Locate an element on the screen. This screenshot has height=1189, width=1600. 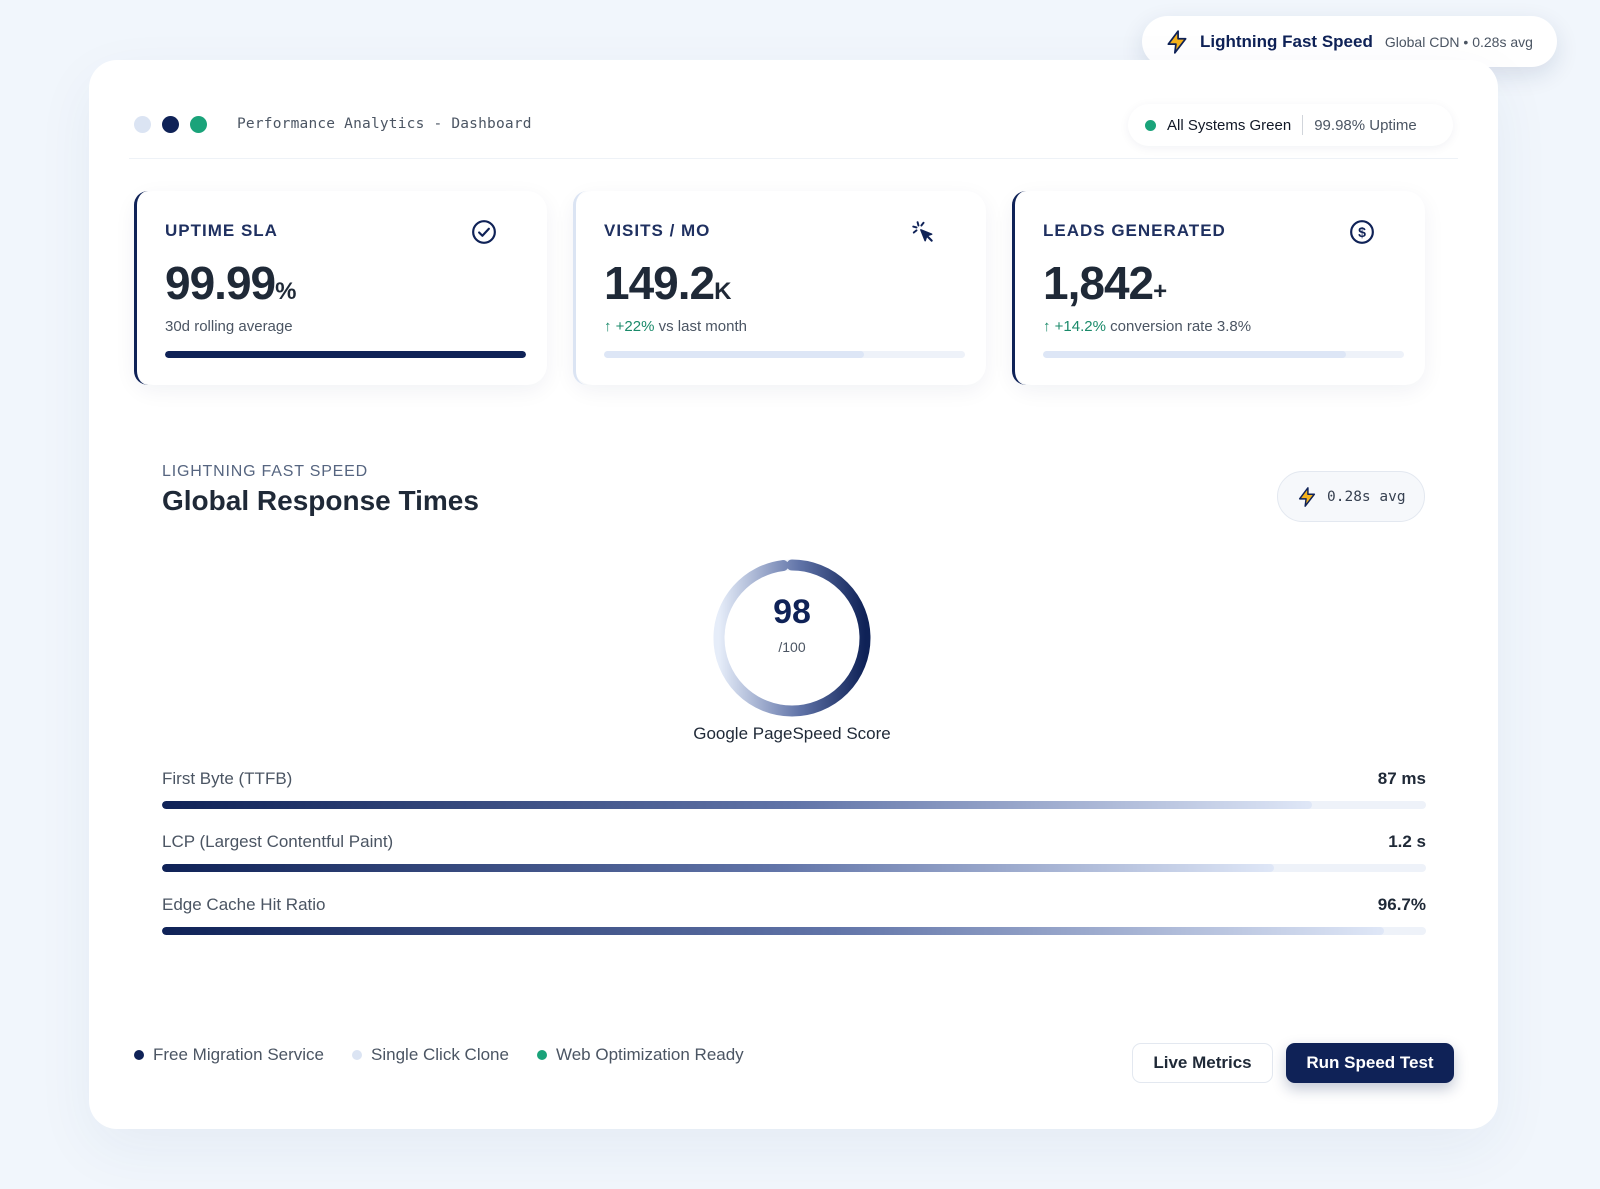
section-eyebrow: LIGHTNING FAST SPEED is located at coordinates (265, 471).